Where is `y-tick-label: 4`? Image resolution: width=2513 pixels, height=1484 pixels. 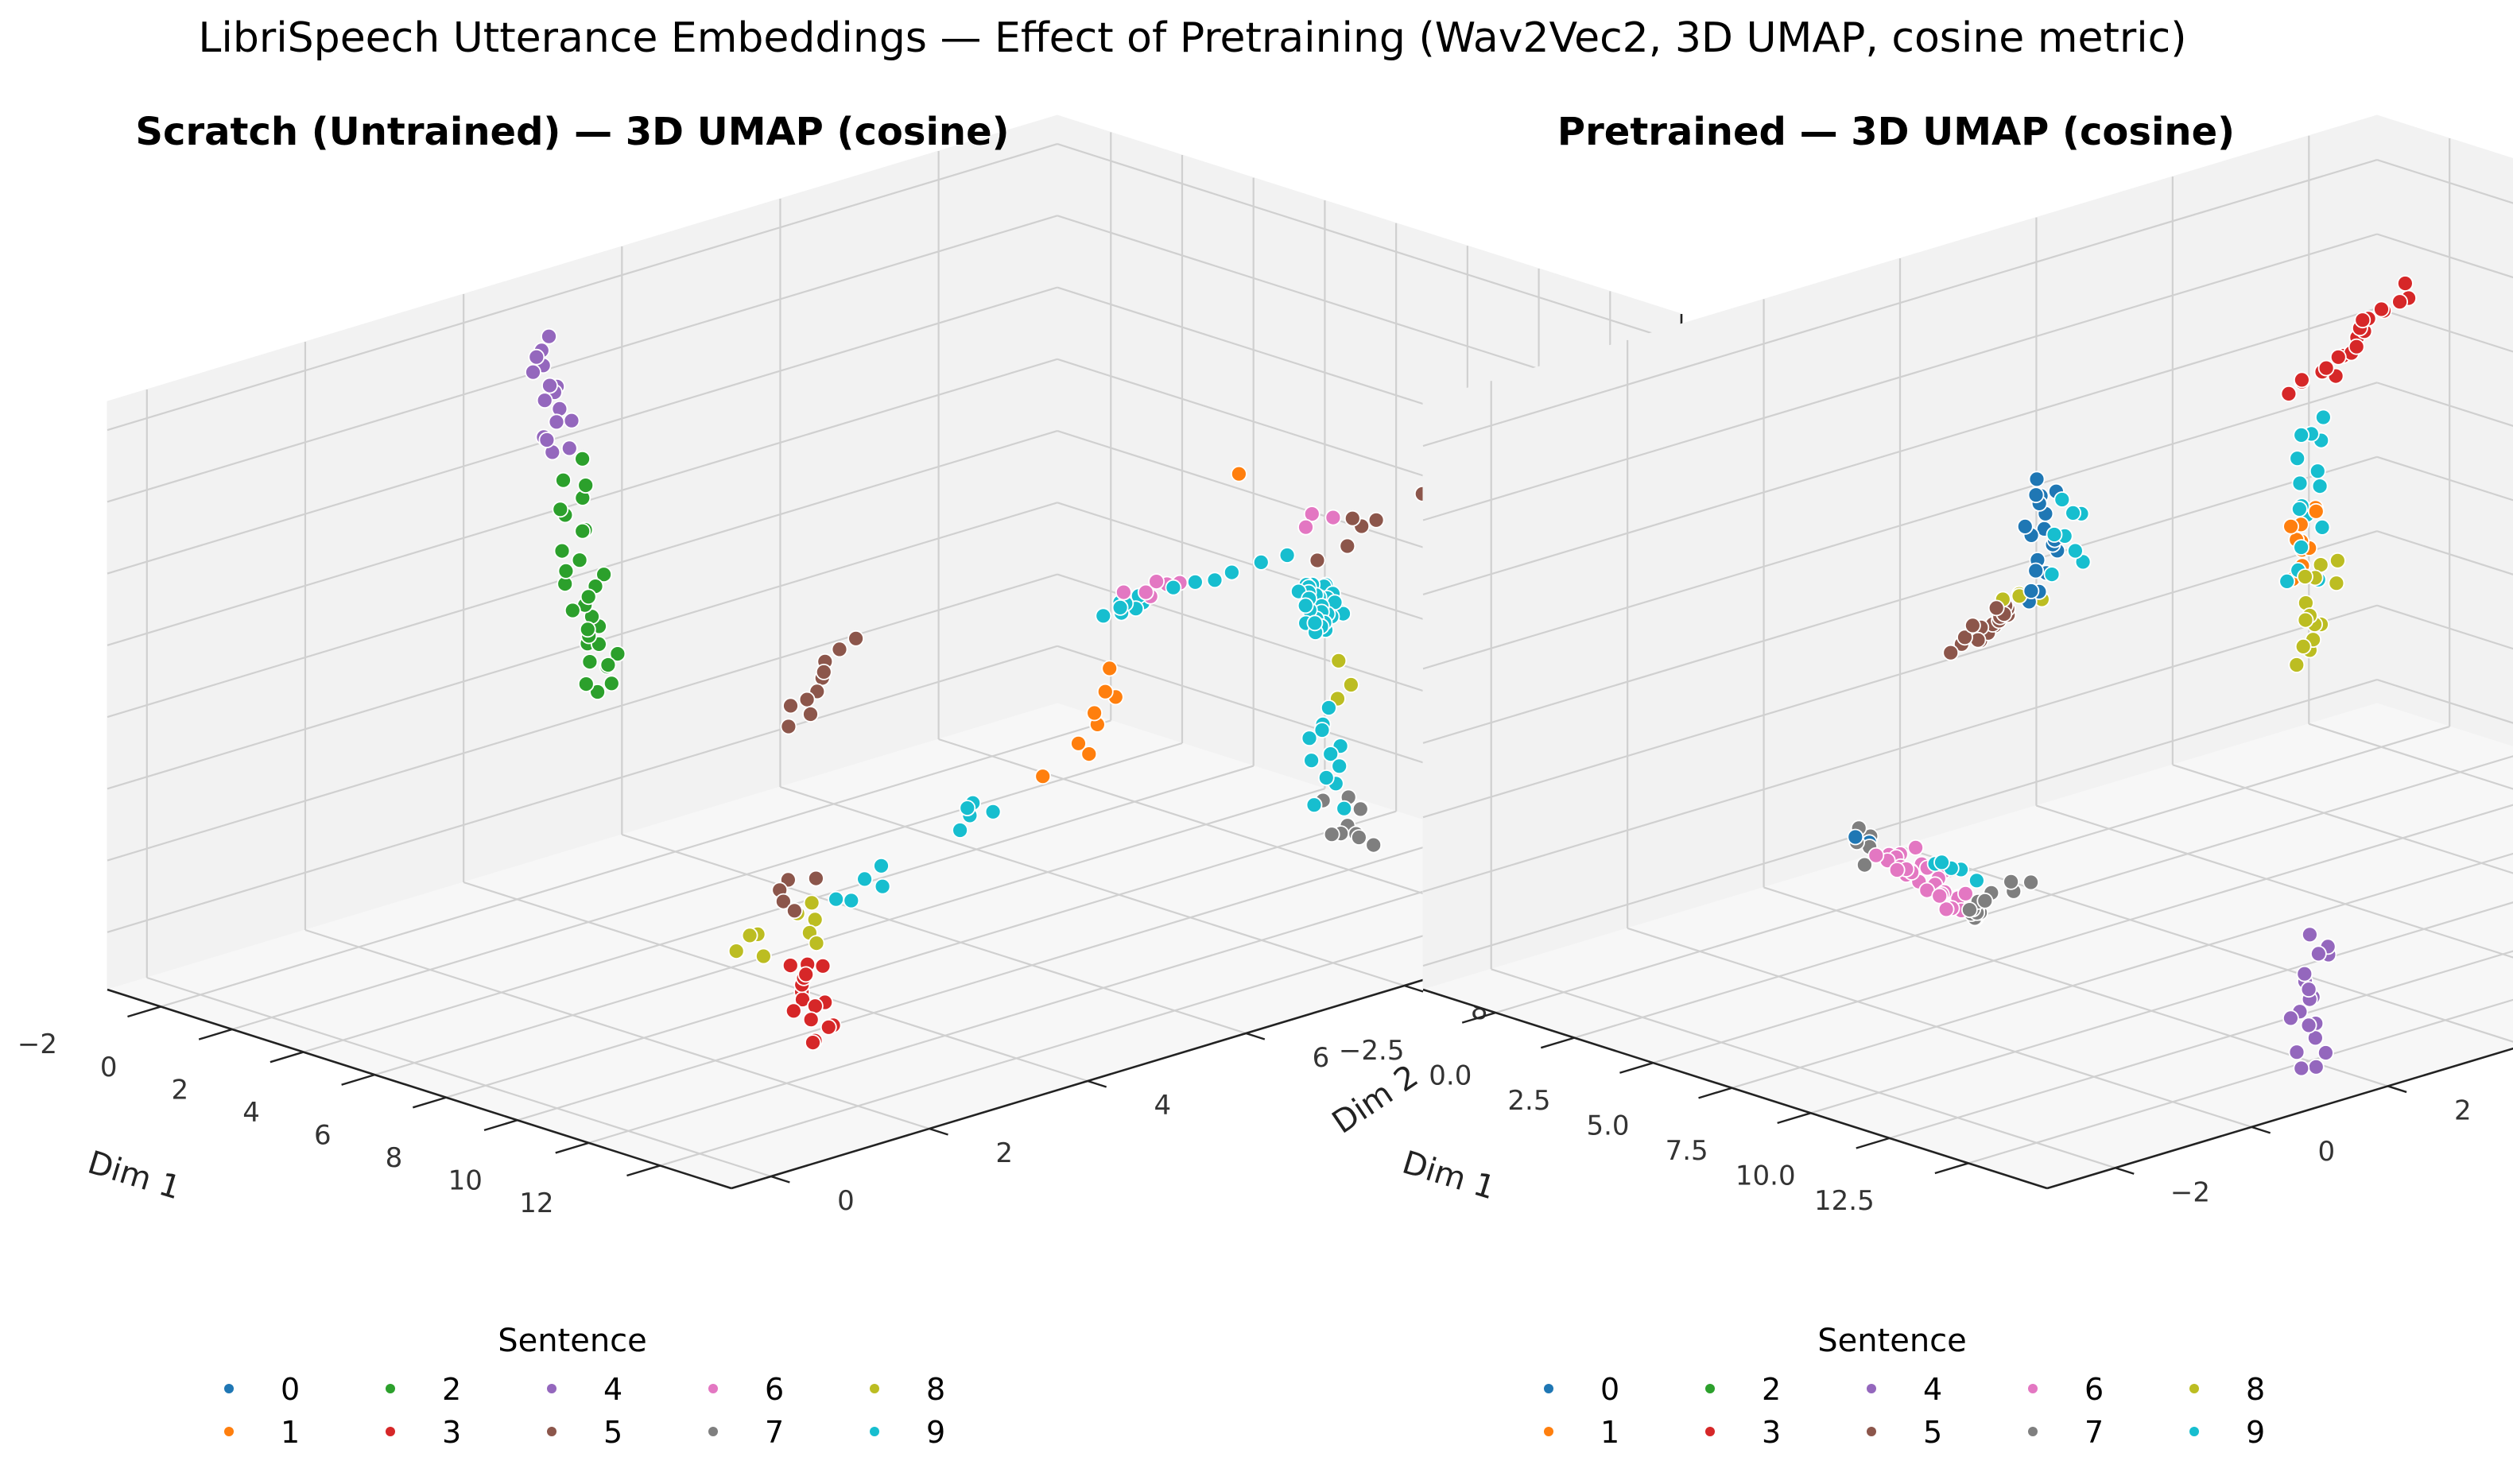 y-tick-label: 4 is located at coordinates (1163, 1106).